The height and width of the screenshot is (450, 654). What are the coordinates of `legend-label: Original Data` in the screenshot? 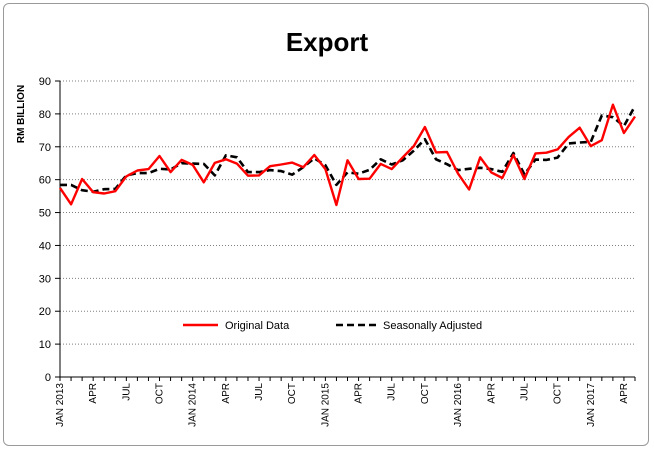 It's located at (257, 326).